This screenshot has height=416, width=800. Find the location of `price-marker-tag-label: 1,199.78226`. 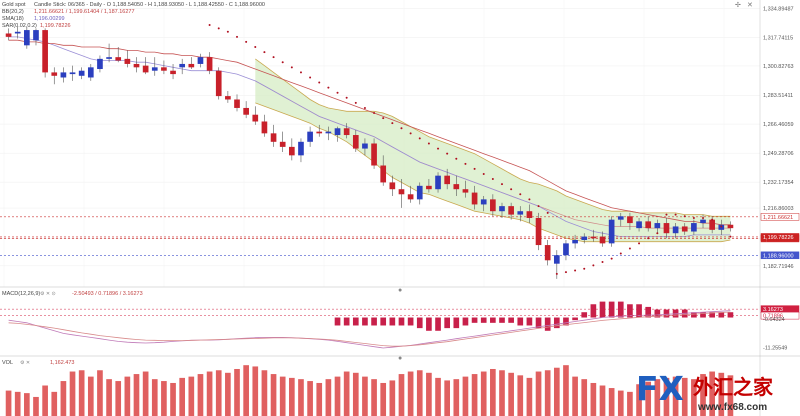

price-marker-tag-label: 1,199.78226 is located at coordinates (778, 238).